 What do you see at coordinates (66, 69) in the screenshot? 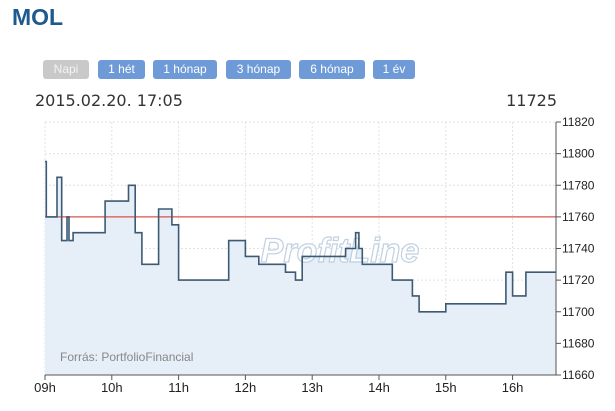
I see `range-button-napi: Napi` at bounding box center [66, 69].